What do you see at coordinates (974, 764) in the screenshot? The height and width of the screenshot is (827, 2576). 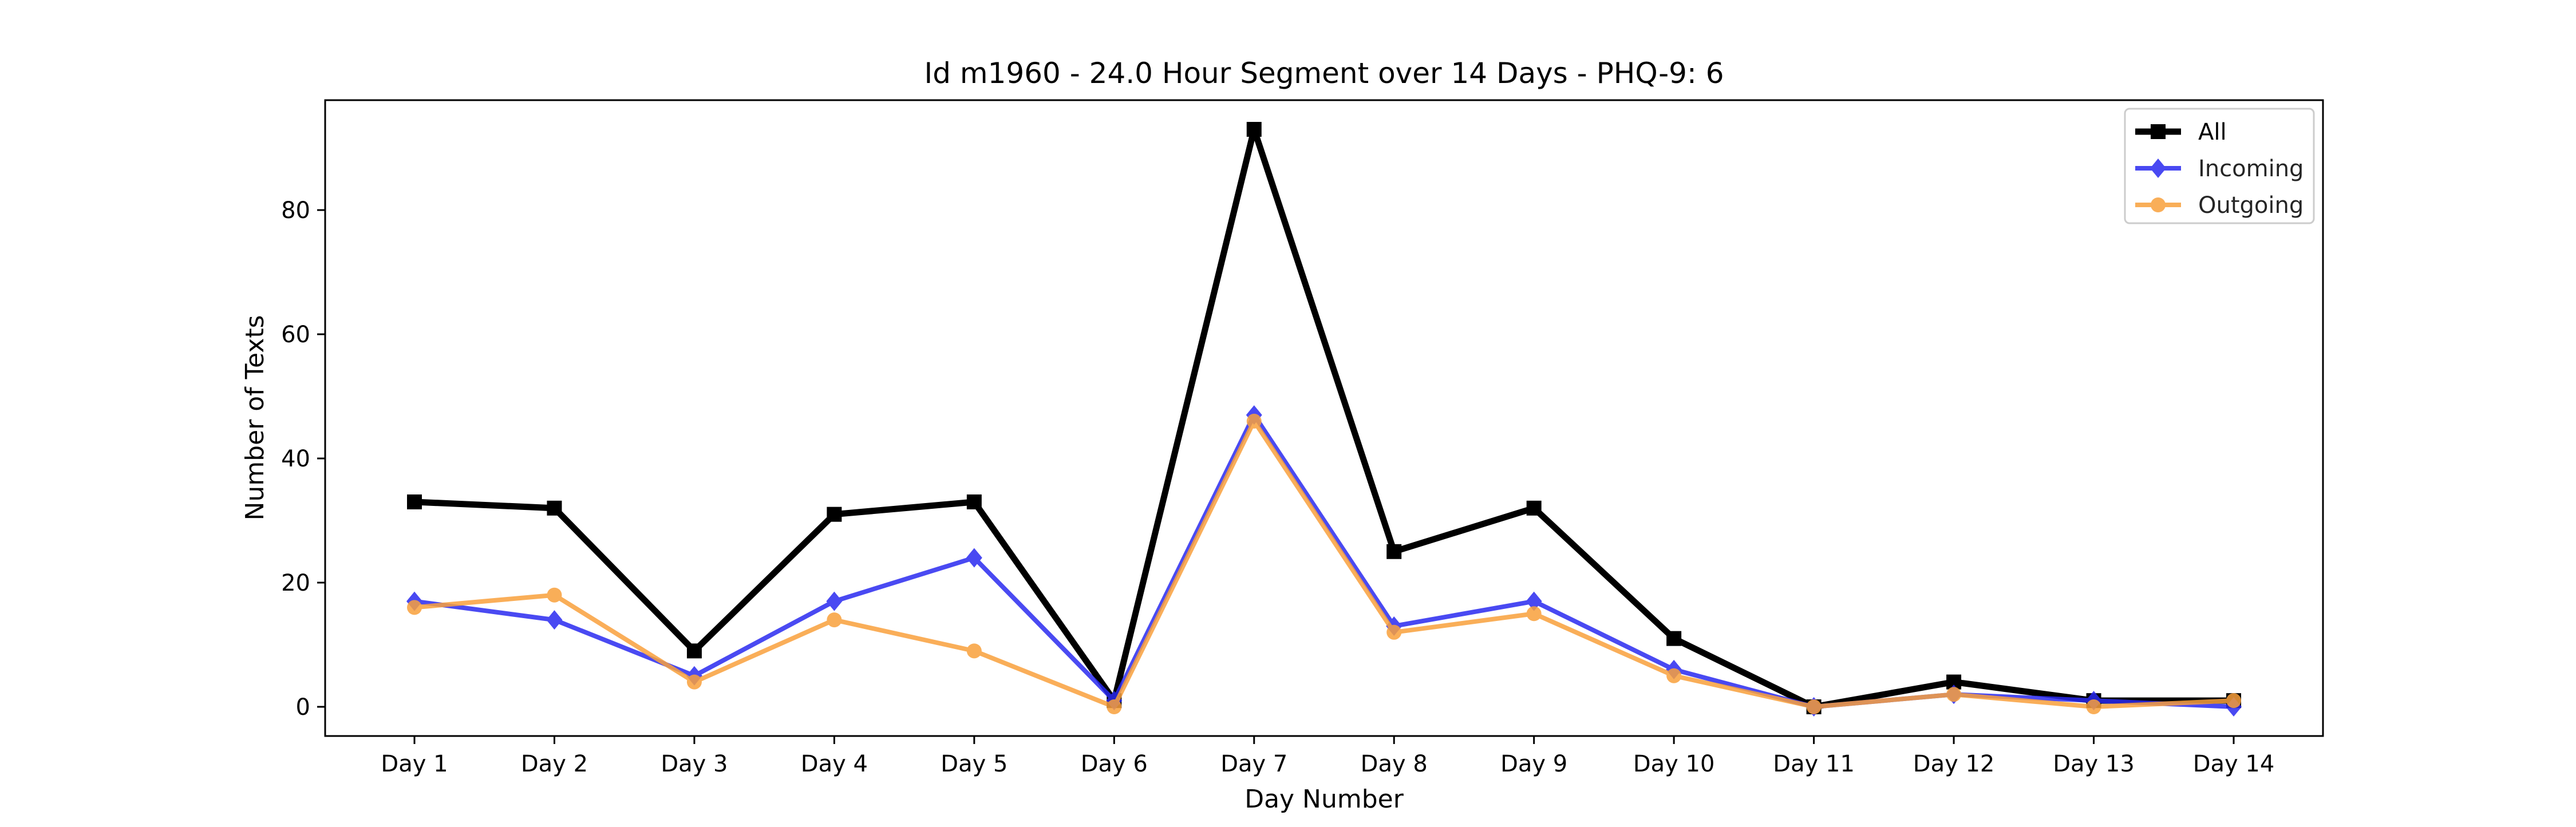 I see `x-tick-label: Day 5` at bounding box center [974, 764].